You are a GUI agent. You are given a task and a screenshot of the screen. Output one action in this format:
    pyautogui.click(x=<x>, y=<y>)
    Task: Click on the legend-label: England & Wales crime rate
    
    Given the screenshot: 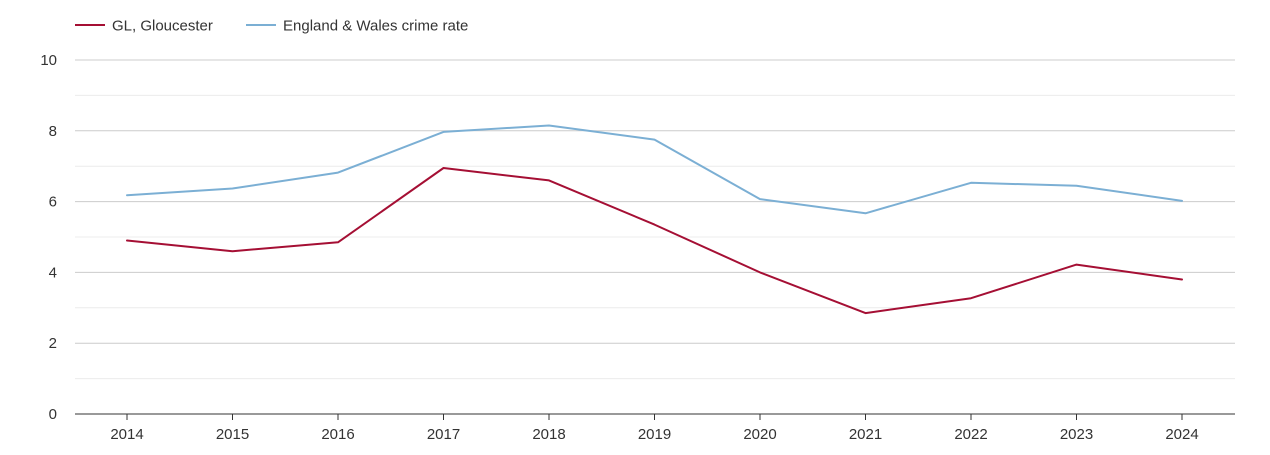 What is the action you would take?
    pyautogui.click(x=375, y=26)
    